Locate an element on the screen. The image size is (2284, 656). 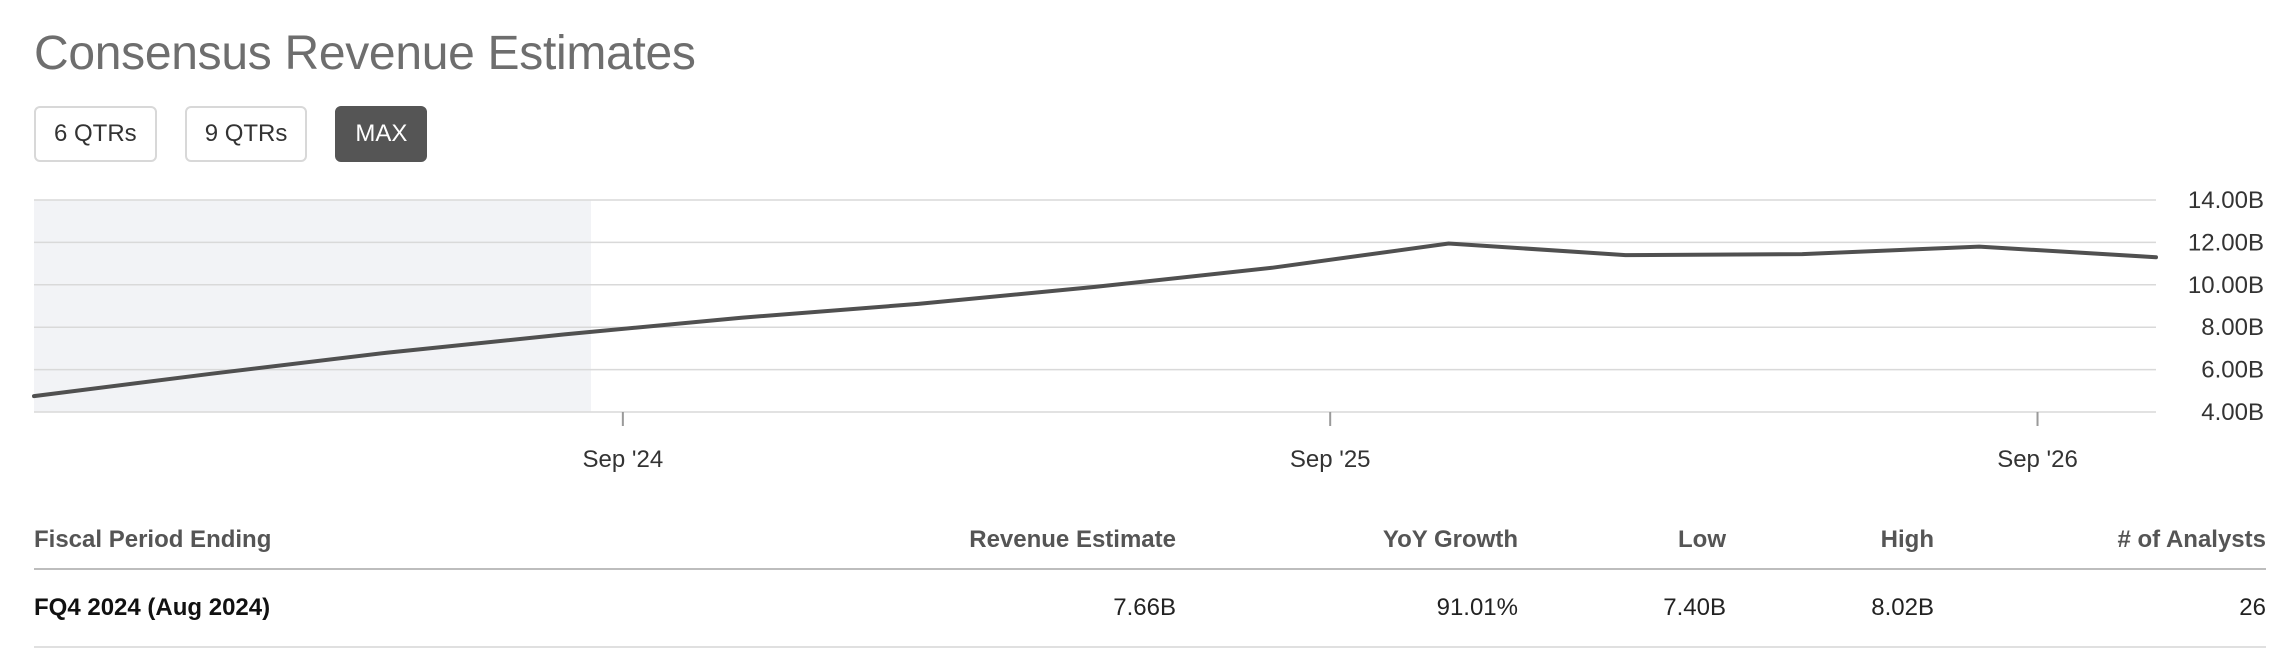
y-tick-label: 12.00B is located at coordinates (2226, 242).